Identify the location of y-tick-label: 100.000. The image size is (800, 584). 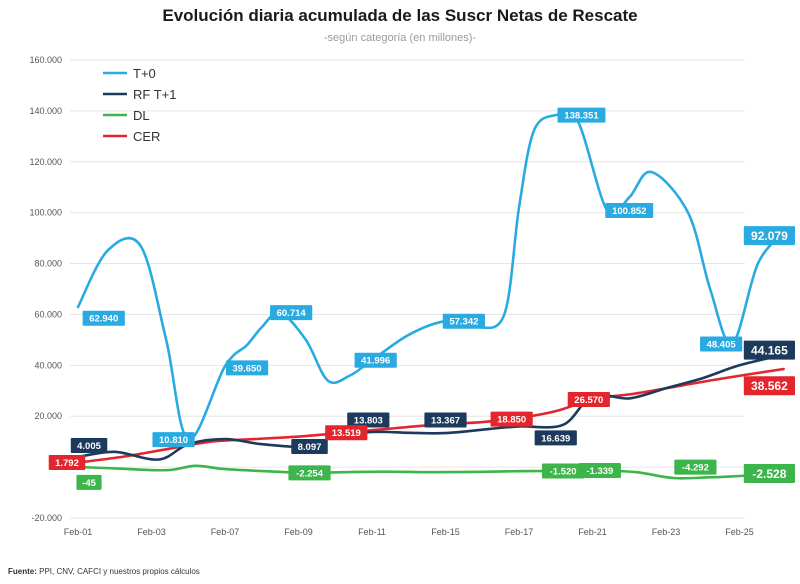
(45, 213).